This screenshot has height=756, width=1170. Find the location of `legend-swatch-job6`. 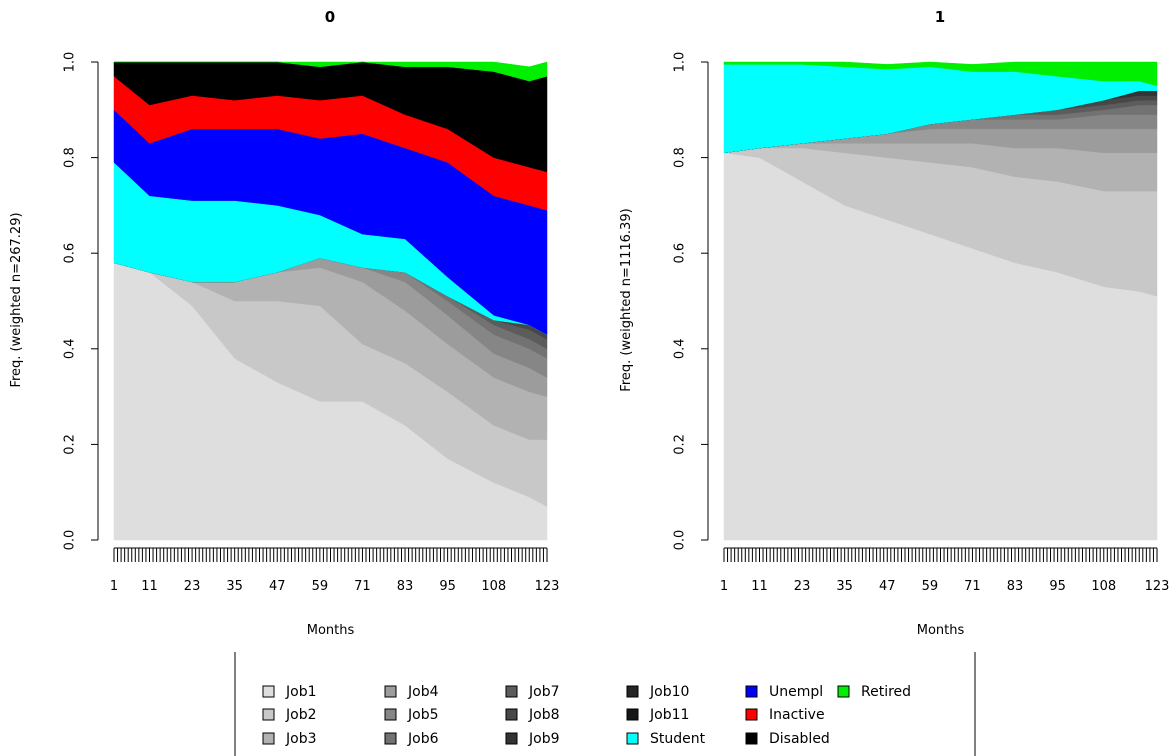

legend-swatch-job6 is located at coordinates (390, 738).